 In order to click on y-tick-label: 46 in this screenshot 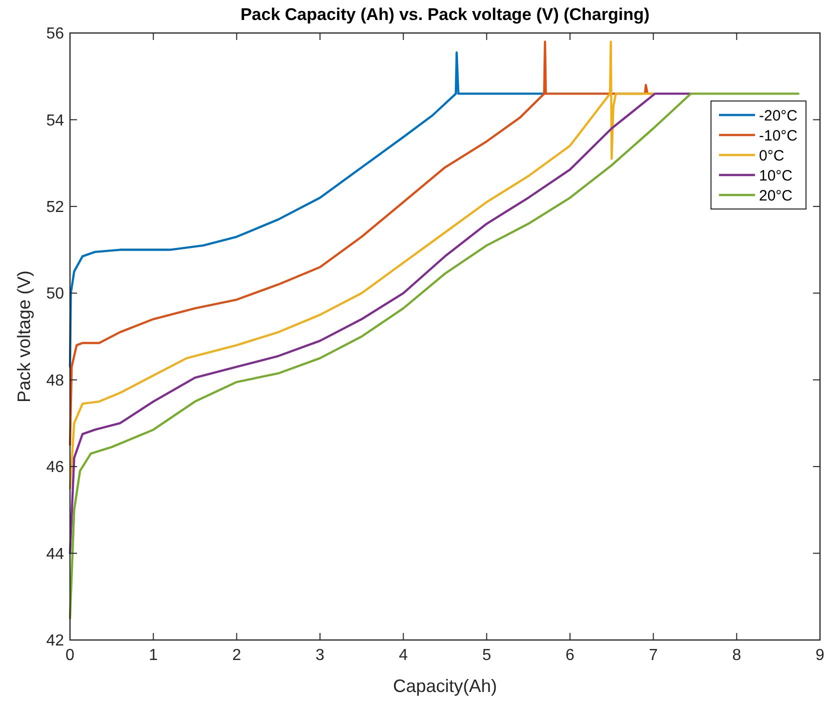, I will do `click(55, 467)`.